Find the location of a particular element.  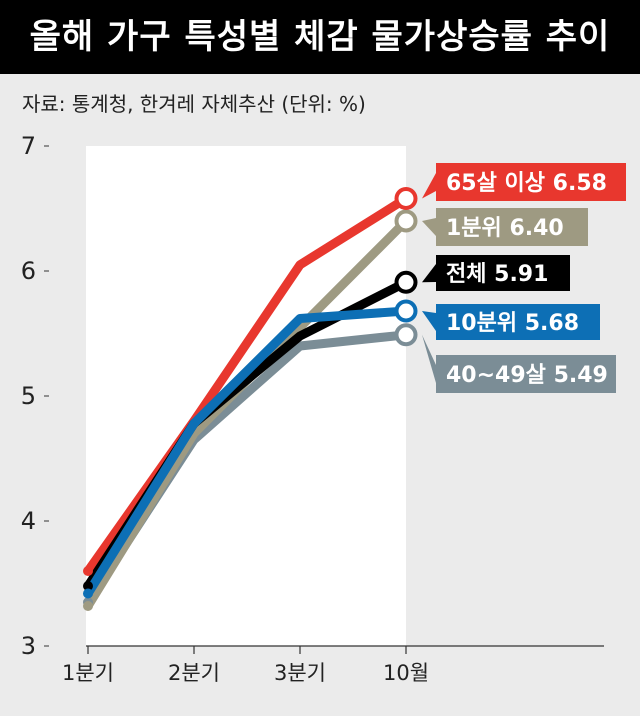

x-tick-label: 1분기 is located at coordinates (88, 673).